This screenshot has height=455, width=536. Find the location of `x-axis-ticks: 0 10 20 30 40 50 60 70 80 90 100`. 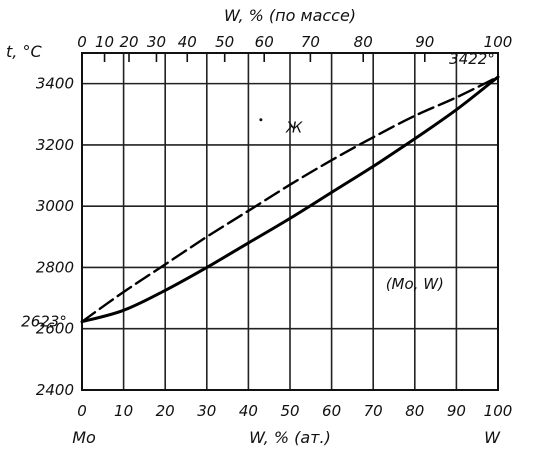

x-axis-ticks: 0 10 20 30 40 50 60 70 80 90 100 is located at coordinates (294, 411).